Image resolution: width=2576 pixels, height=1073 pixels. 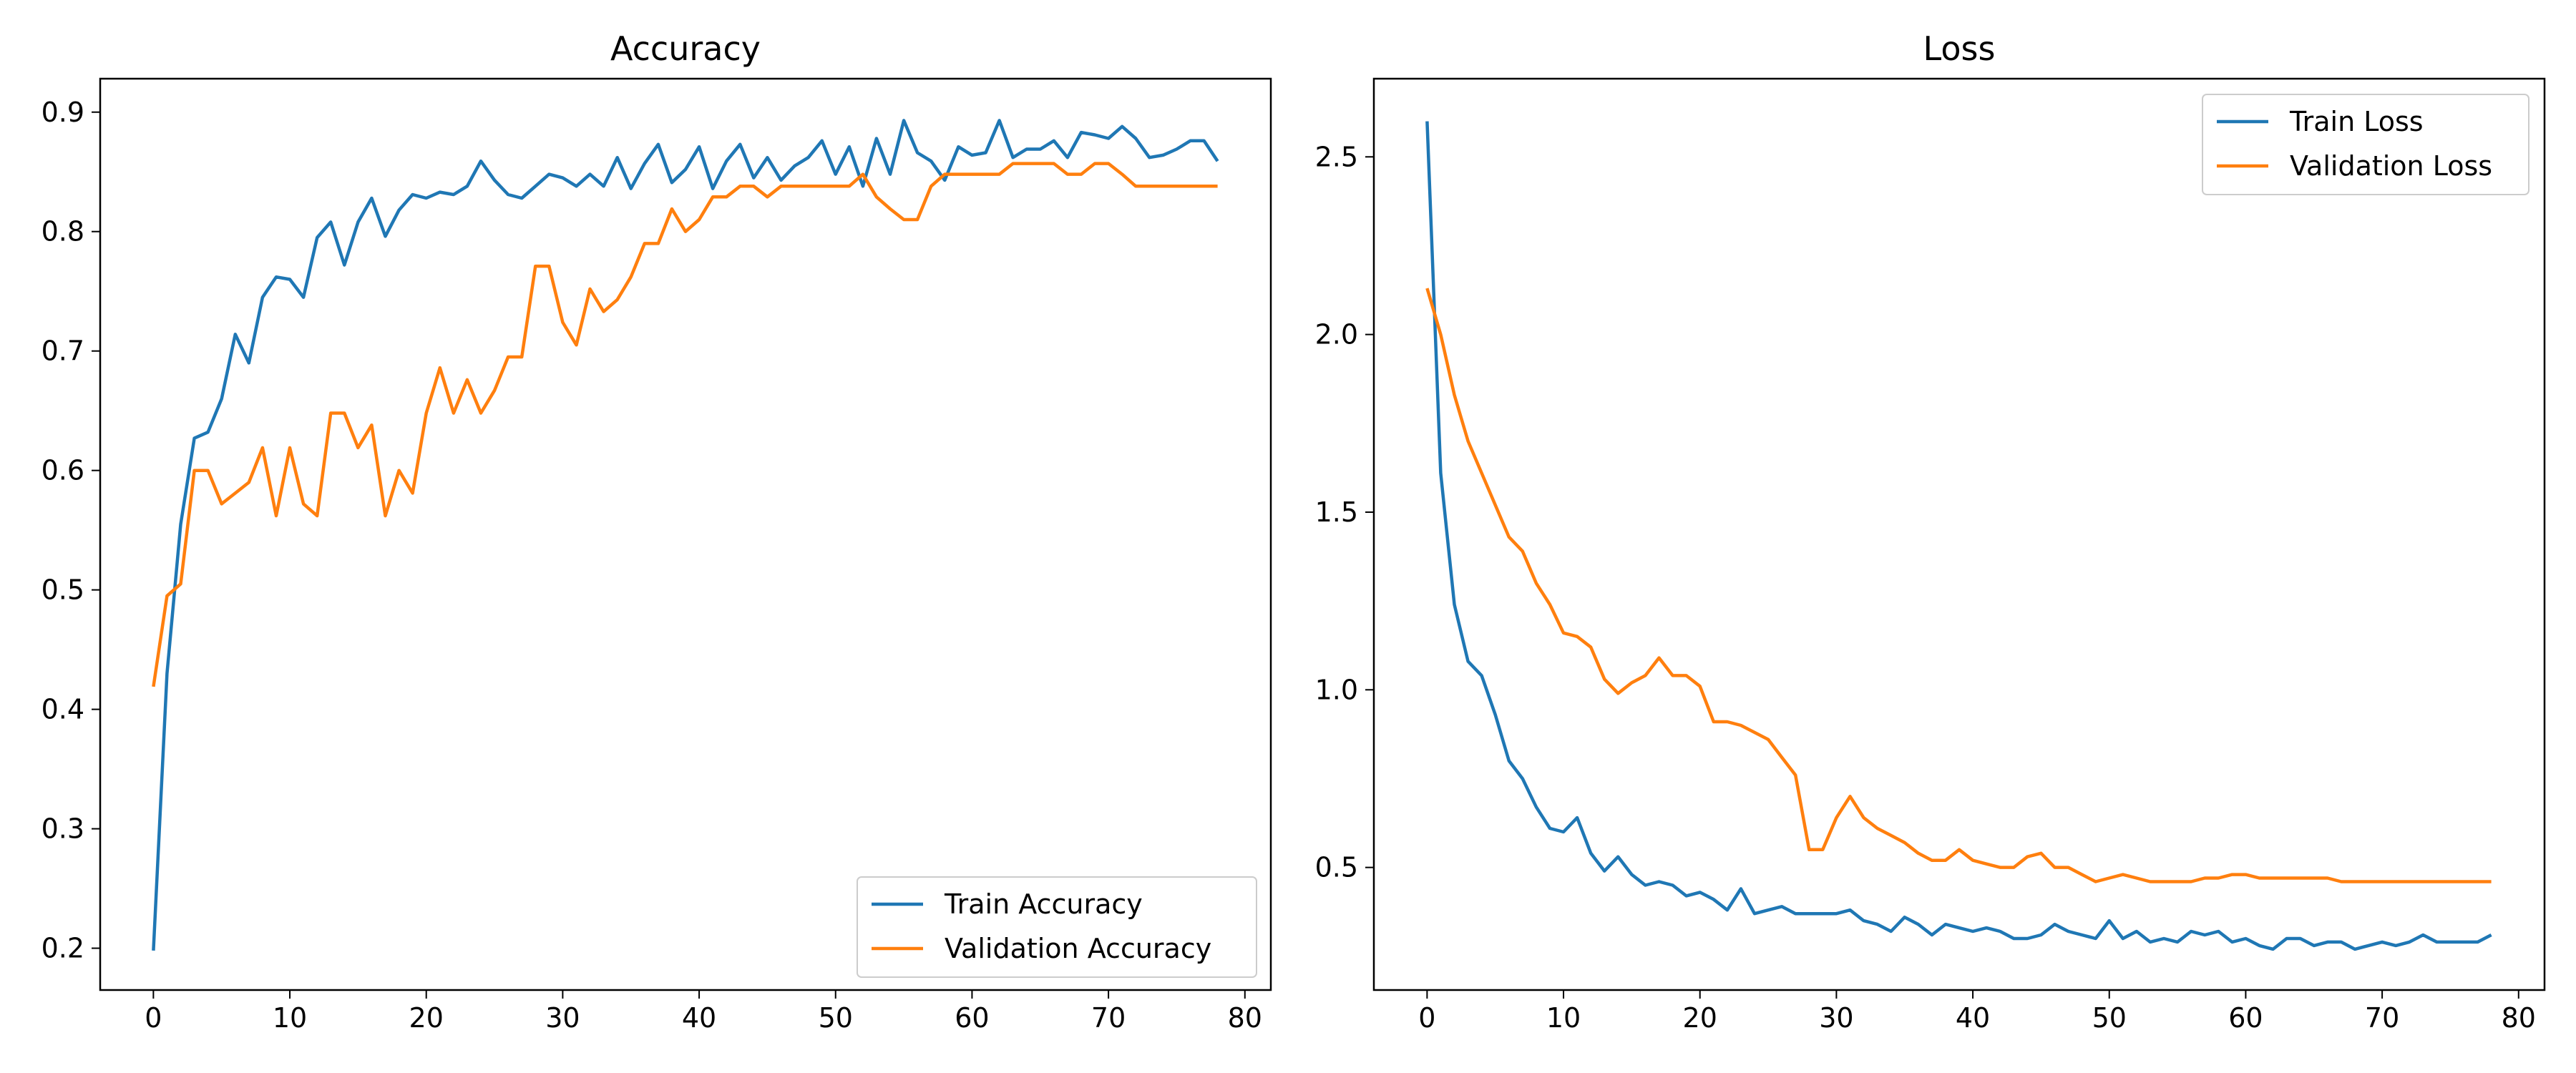 What do you see at coordinates (2109, 1018) in the screenshot?
I see `loss-xtick-label: 50` at bounding box center [2109, 1018].